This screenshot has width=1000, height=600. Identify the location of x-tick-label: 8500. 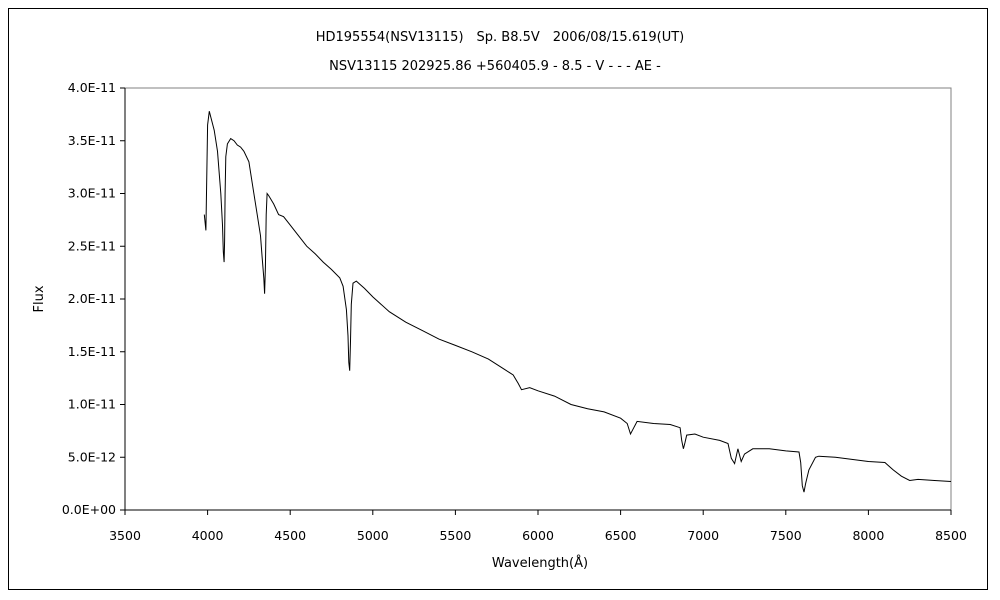
(951, 535).